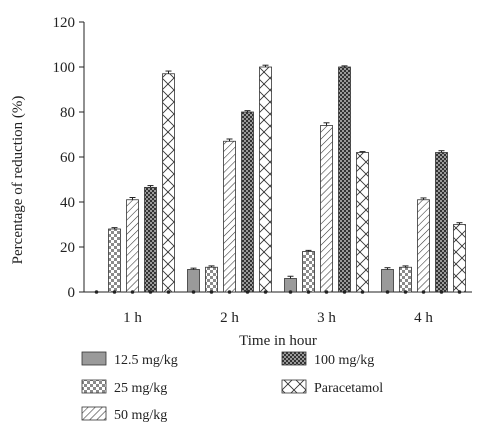 Image resolution: width=500 pixels, height=440 pixels. I want to click on y-tick-label: 0, so click(72, 293).